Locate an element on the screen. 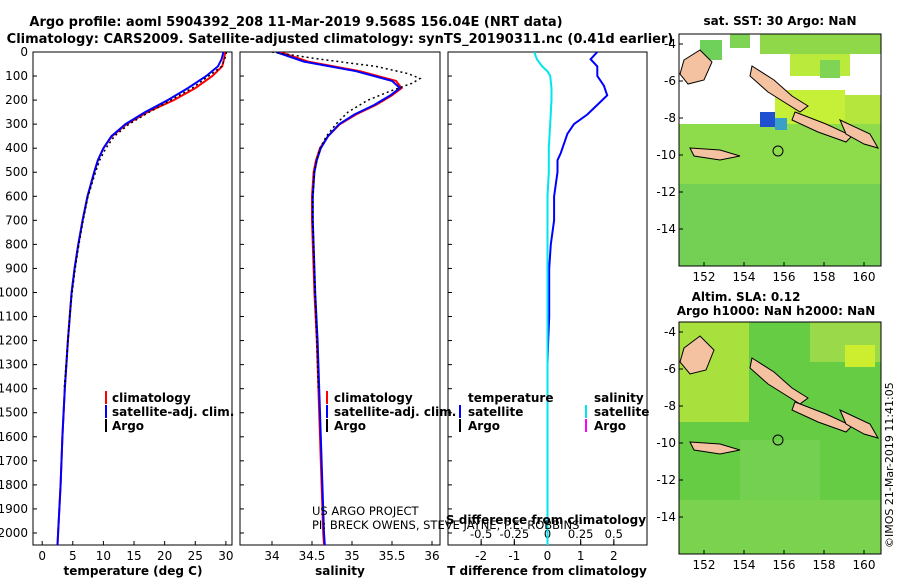 The image size is (900, 584). legend-s-satellite: satellite is located at coordinates (621, 412).